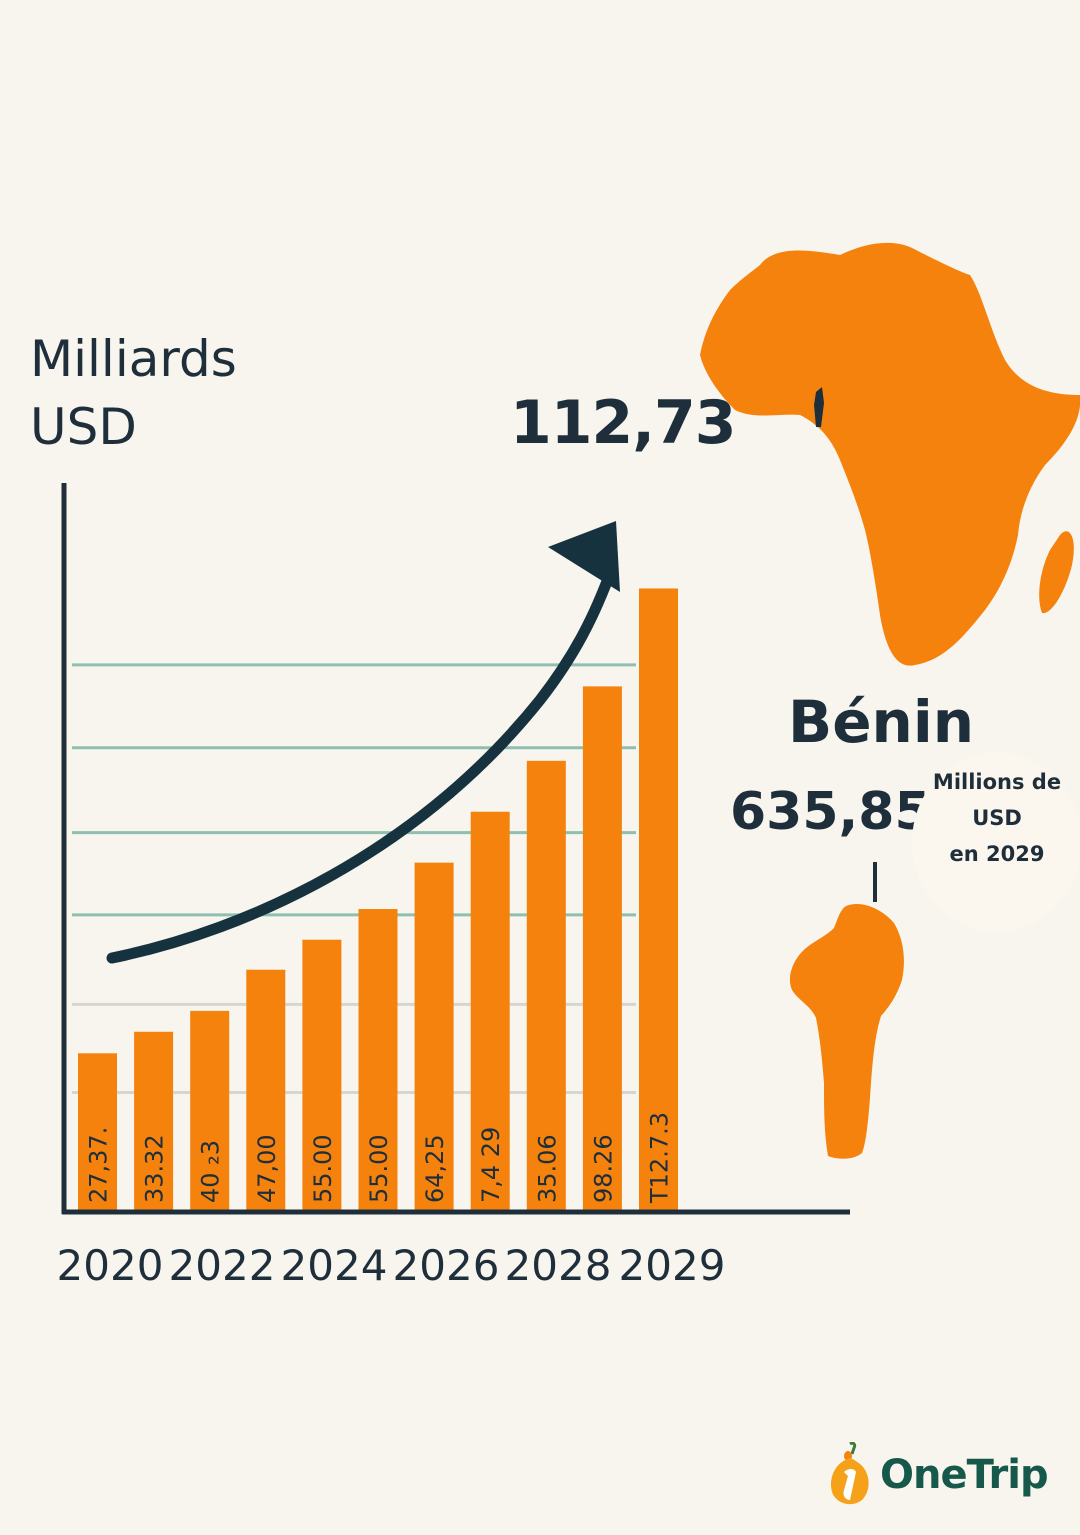 The image size is (1080, 1535). I want to click on bar-data-label: T12.7.3, so click(660, 1158).